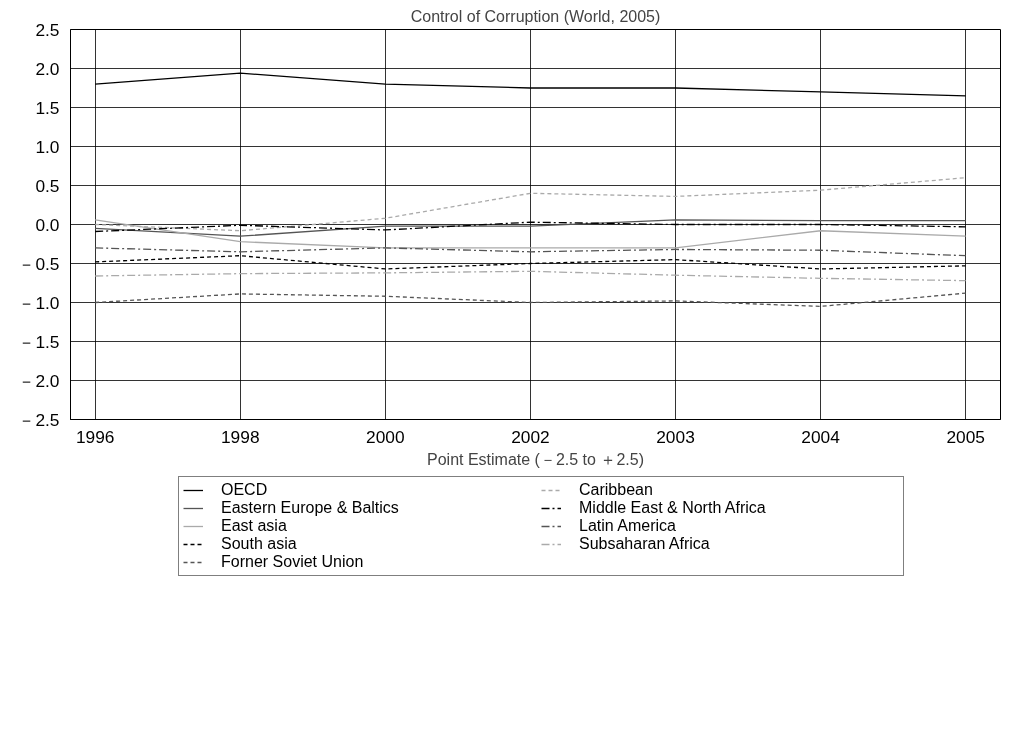 This screenshot has height=734, width=1025. Describe the element at coordinates (254, 526) in the screenshot. I see `legend-label: East asia` at that location.